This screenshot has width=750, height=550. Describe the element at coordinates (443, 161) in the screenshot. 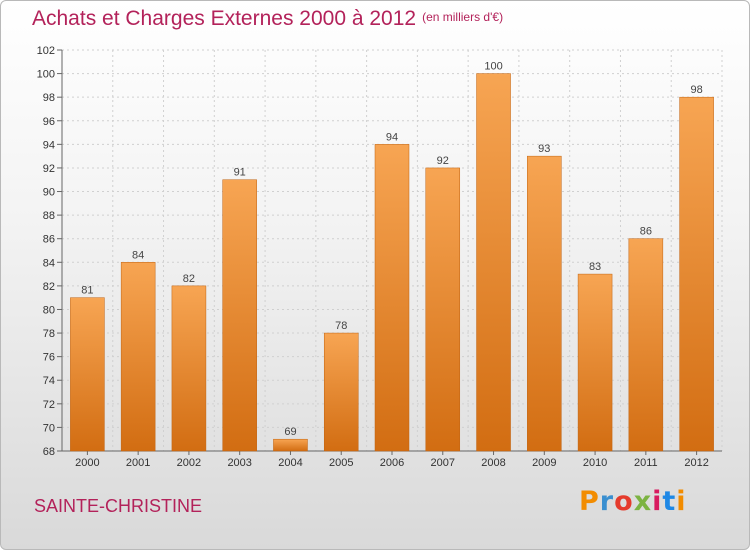

I see `data-label-2007: 92` at that location.